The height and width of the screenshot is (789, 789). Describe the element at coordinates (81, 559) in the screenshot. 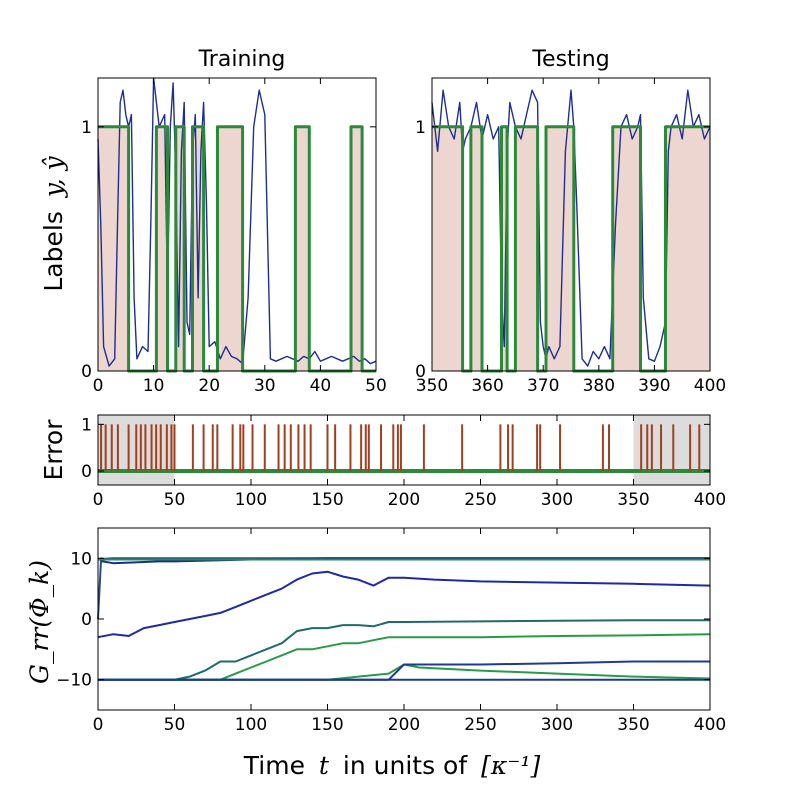

I see `weights-ytick-label: 10` at that location.